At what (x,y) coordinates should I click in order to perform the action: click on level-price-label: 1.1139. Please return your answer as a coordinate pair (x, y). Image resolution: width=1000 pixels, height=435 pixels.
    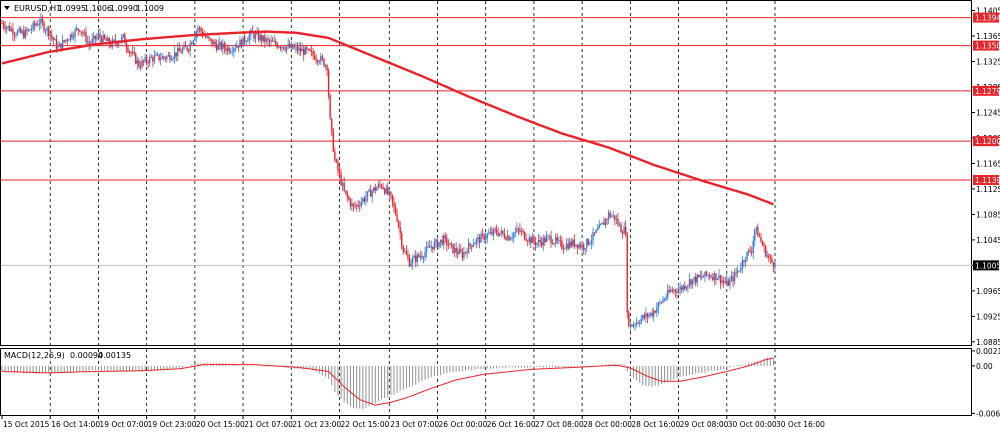
    Looking at the image, I should click on (987, 180).